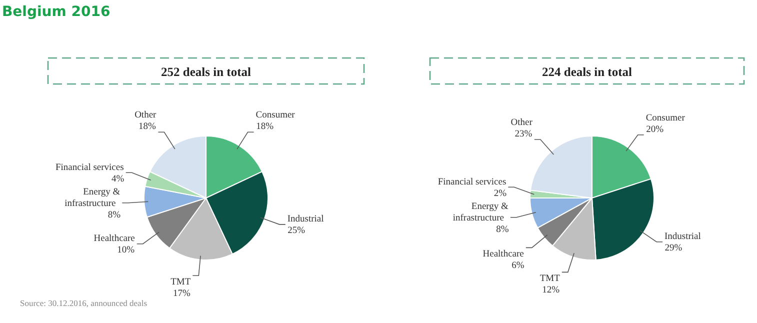  I want to click on data-label: 2%, so click(500, 193).